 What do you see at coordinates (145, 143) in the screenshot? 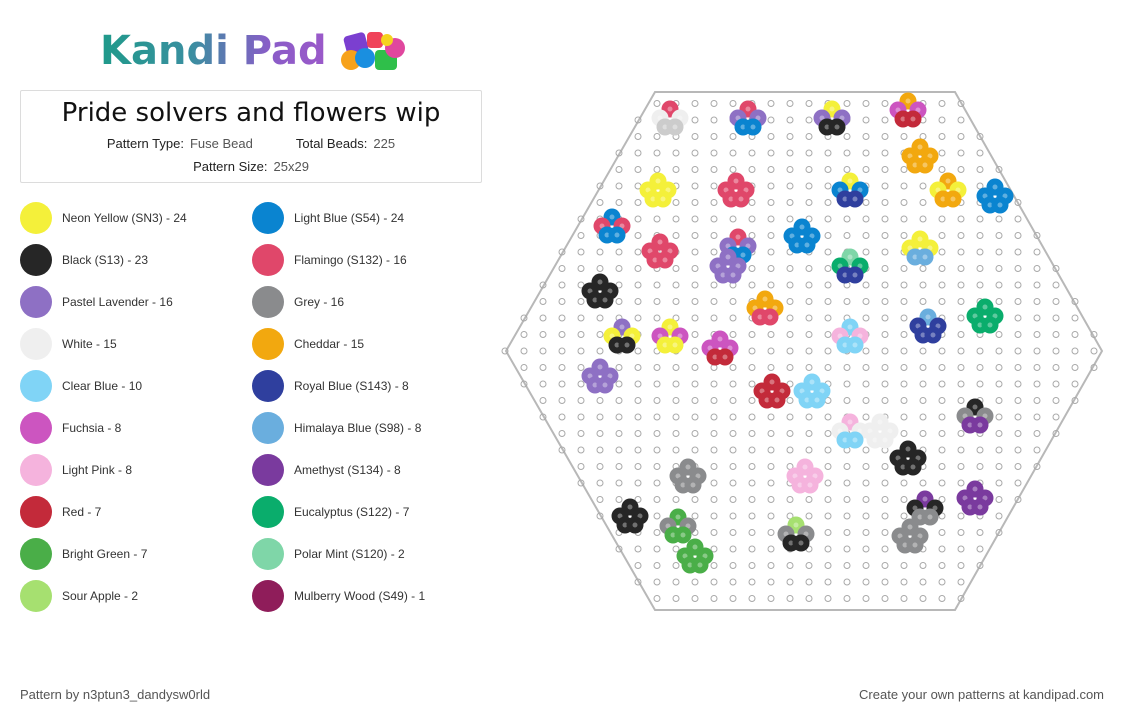
I see `pattern-type-label: Pattern Type:` at bounding box center [145, 143].